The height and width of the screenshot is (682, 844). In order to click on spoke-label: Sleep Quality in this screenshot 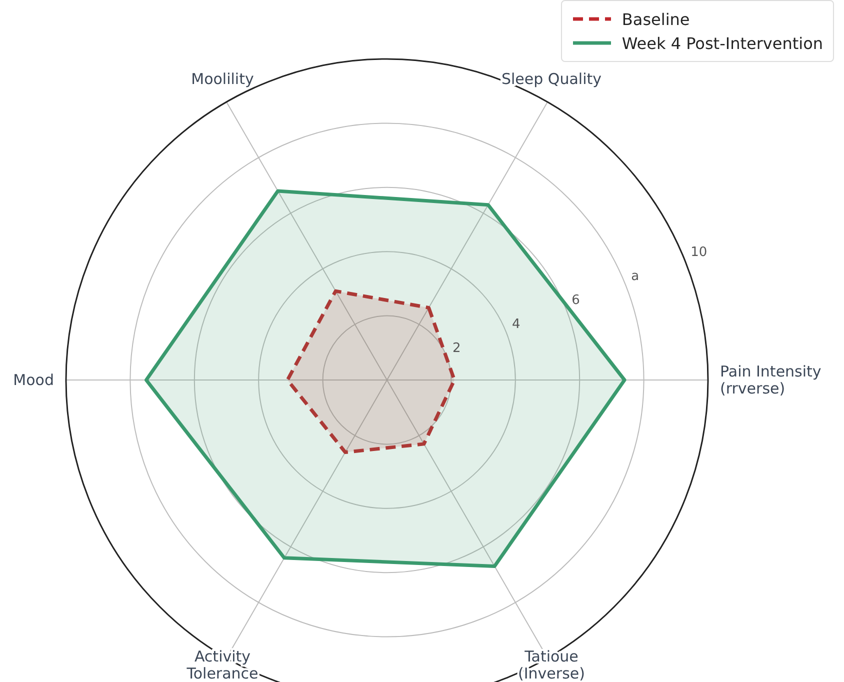, I will do `click(551, 79)`.